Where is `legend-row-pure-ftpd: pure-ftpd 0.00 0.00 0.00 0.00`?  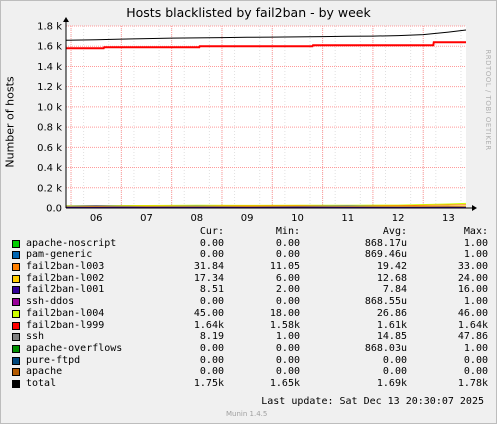
legend-row-pure-ftpd: pure-ftpd 0.00 0.00 0.00 0.00 is located at coordinates (252, 361).